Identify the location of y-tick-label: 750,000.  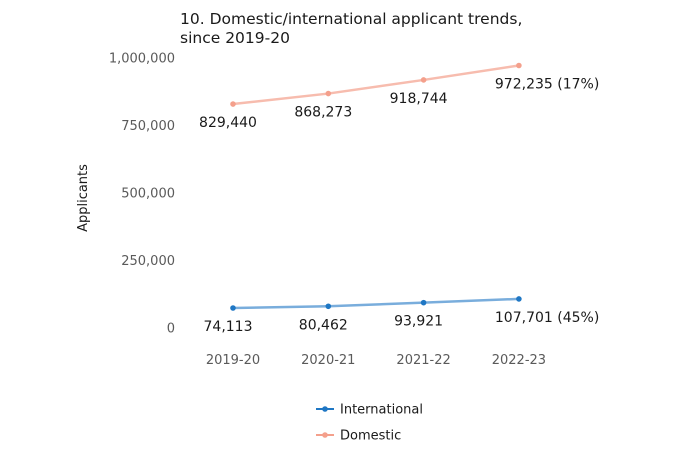
(148, 126).